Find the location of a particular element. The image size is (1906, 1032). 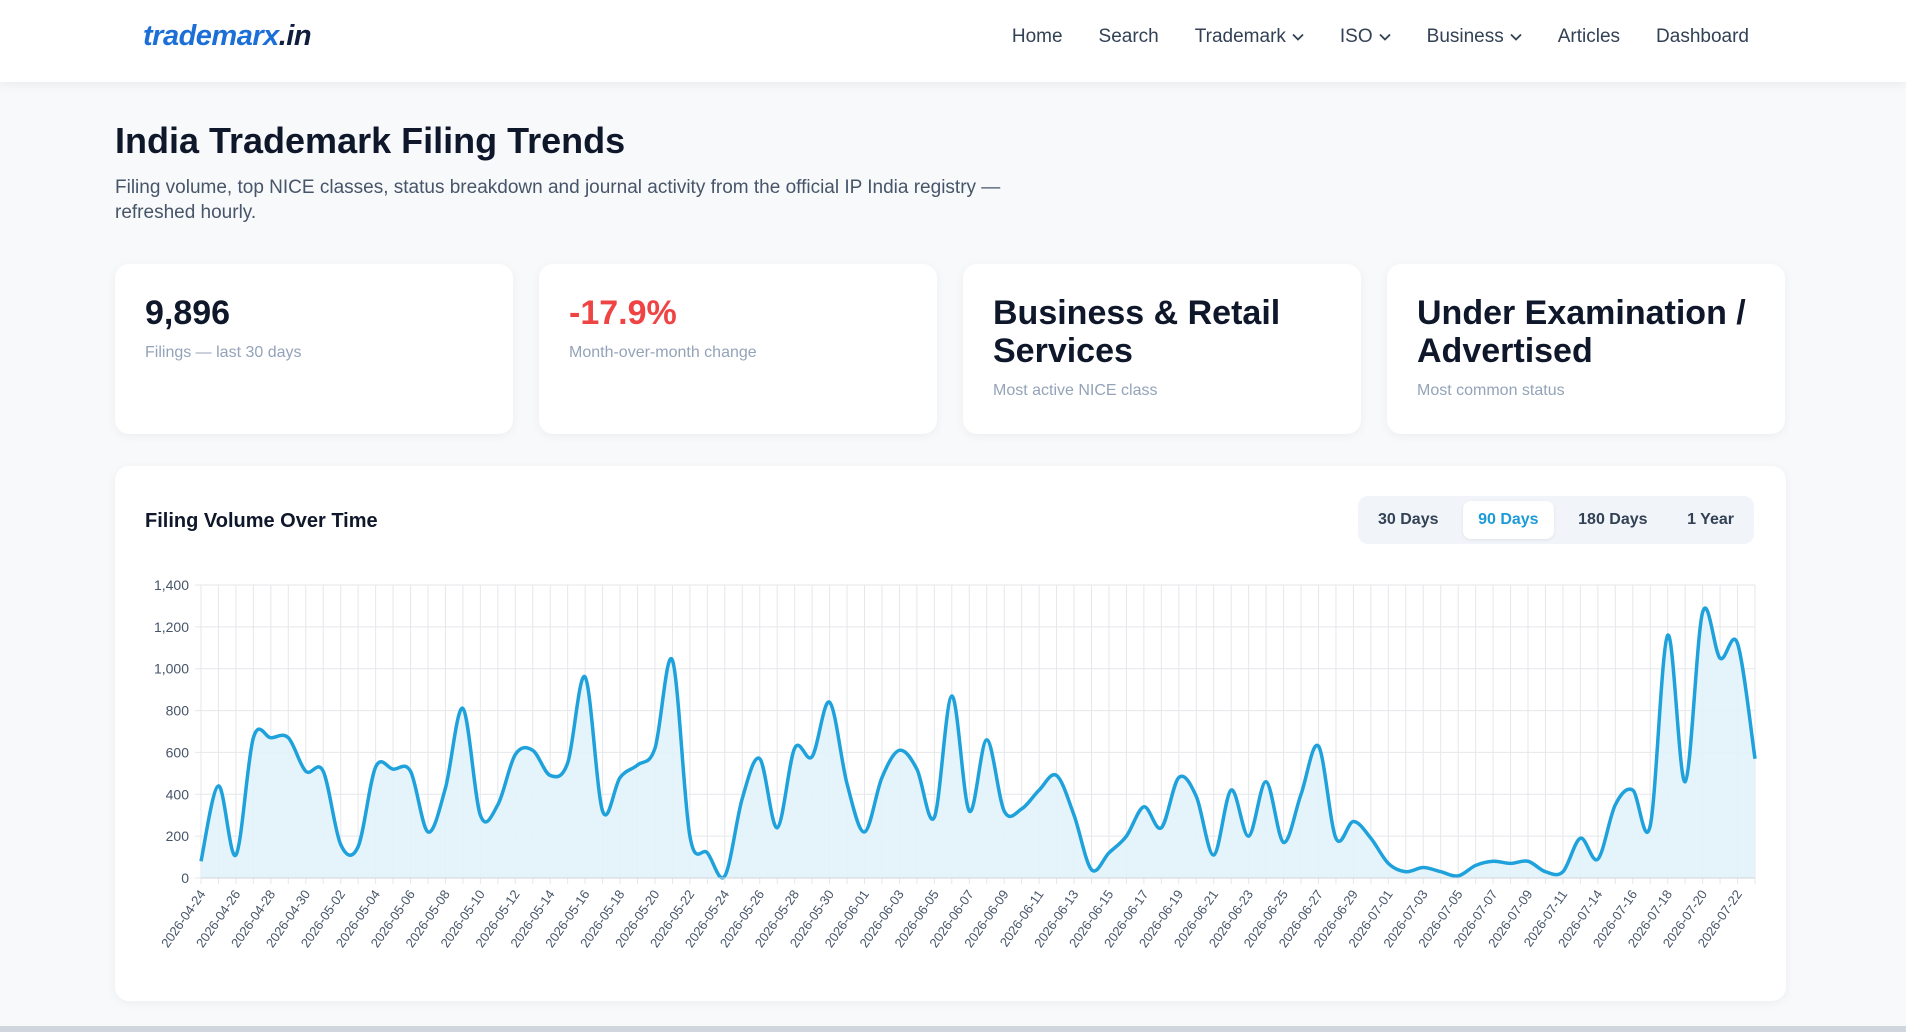

nav-business: Business is located at coordinates (1474, 37).